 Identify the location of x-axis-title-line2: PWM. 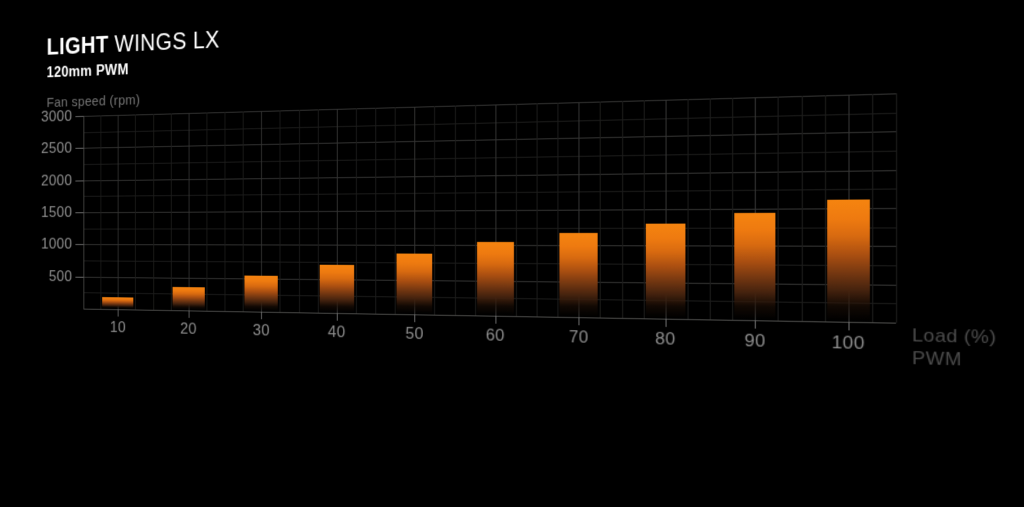
(937, 358).